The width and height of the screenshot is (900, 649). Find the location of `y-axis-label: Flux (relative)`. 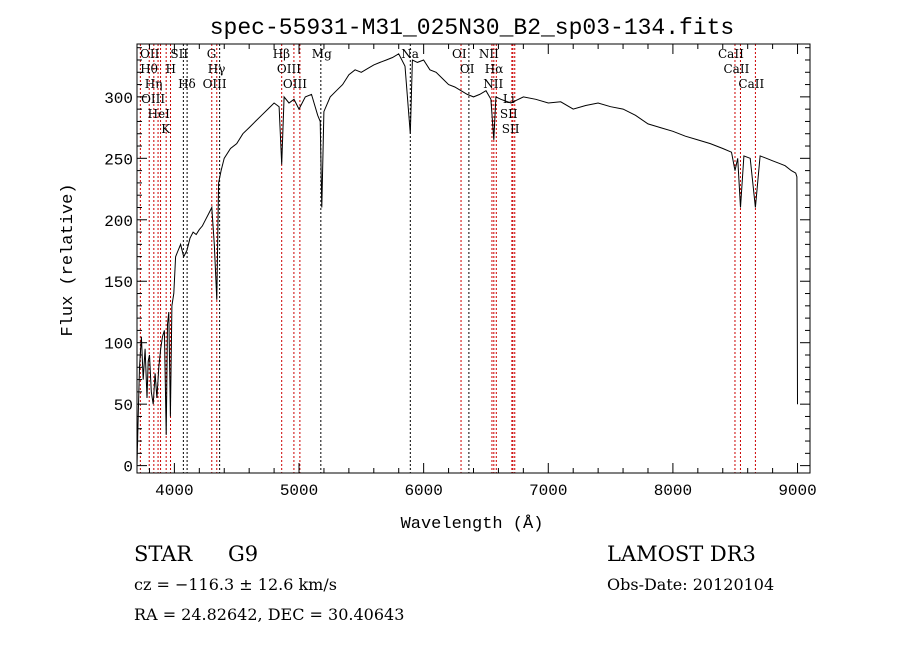

y-axis-label: Flux (relative) is located at coordinates (68, 259).